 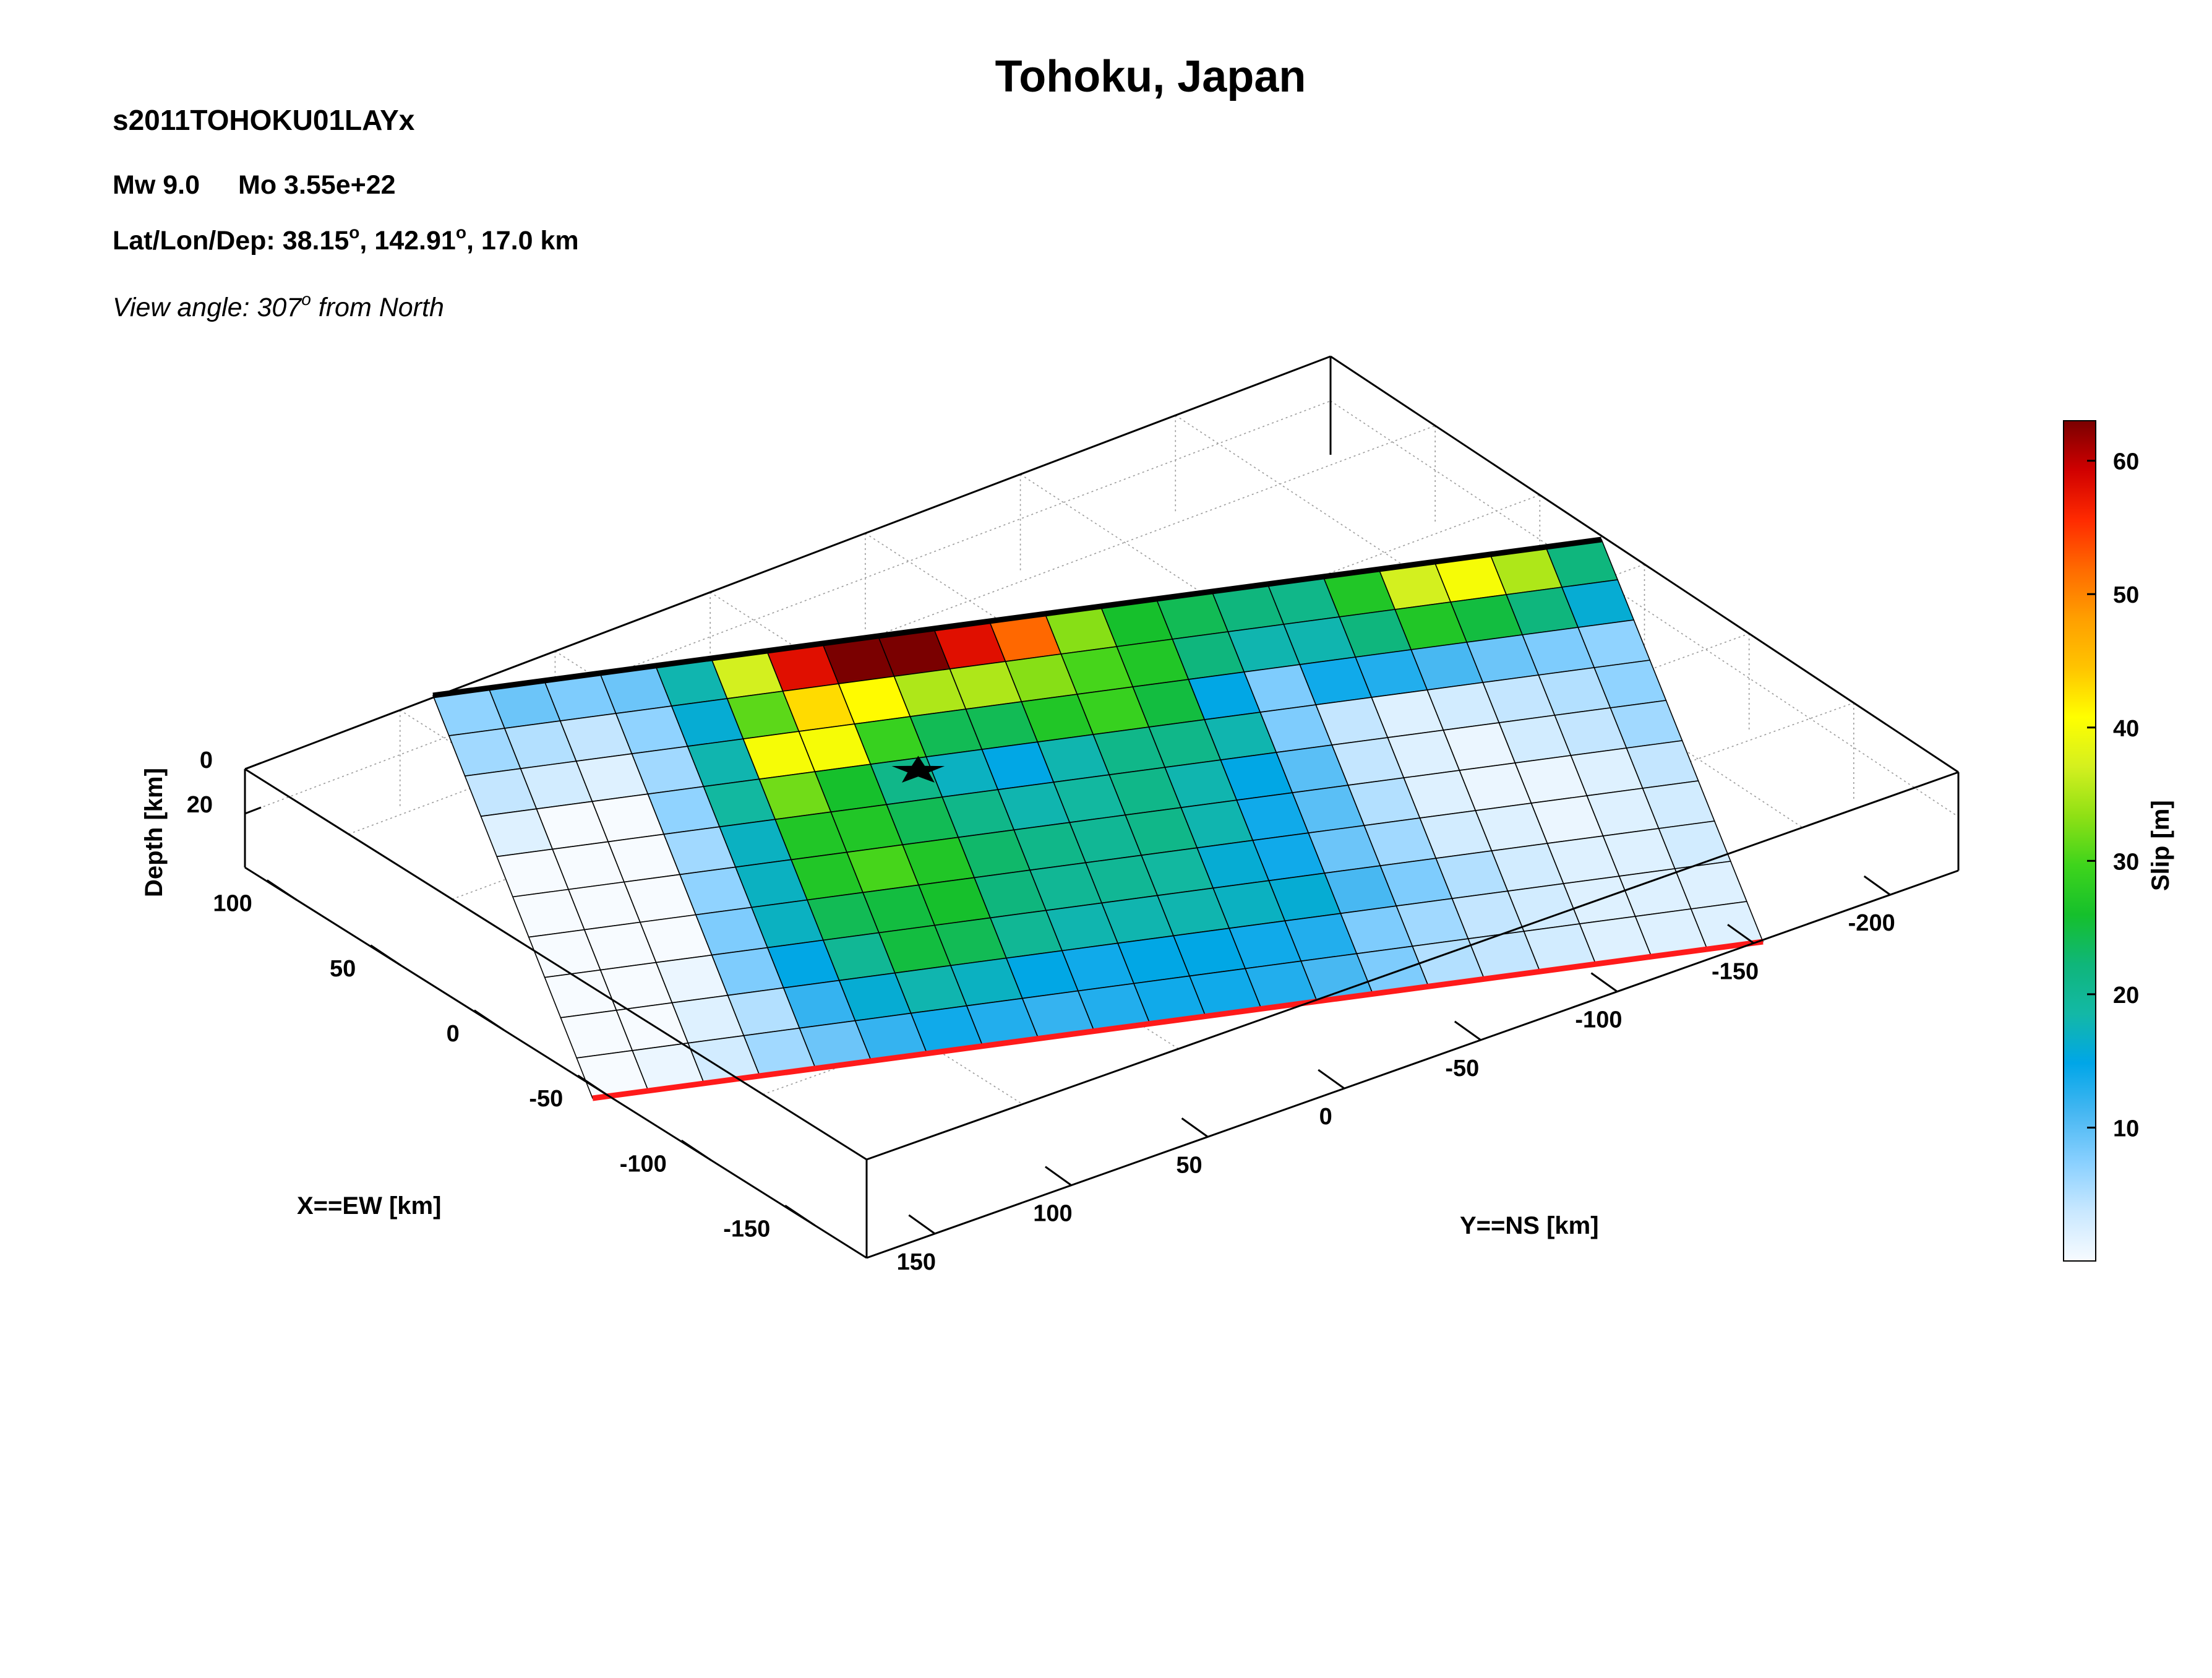 I want to click on y-tick-label: -50, so click(x=1462, y=1069).